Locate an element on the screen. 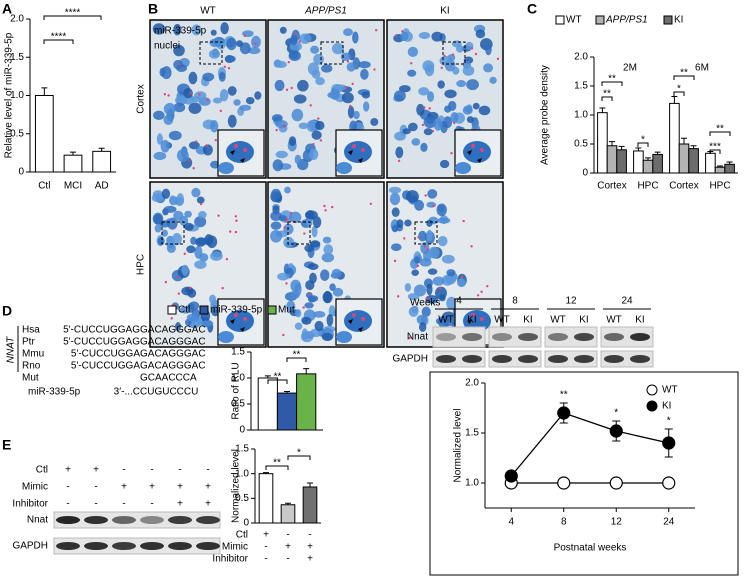 Image resolution: width=744 pixels, height=580 pixels. sequence: 5′-CUCCUGGAG is located at coordinates (101, 342).